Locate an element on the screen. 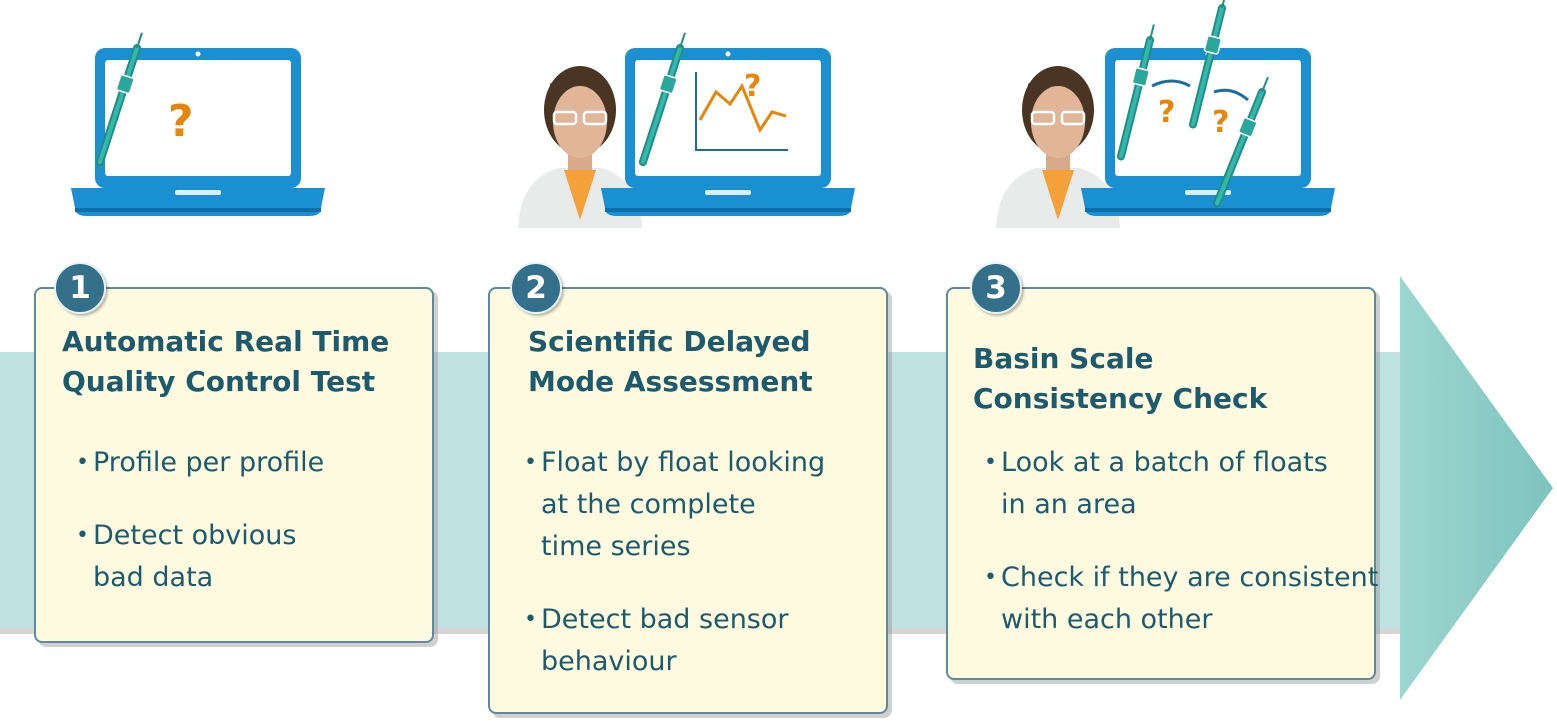  step-title: Basin Scale Consistency Check is located at coordinates (1120, 379).